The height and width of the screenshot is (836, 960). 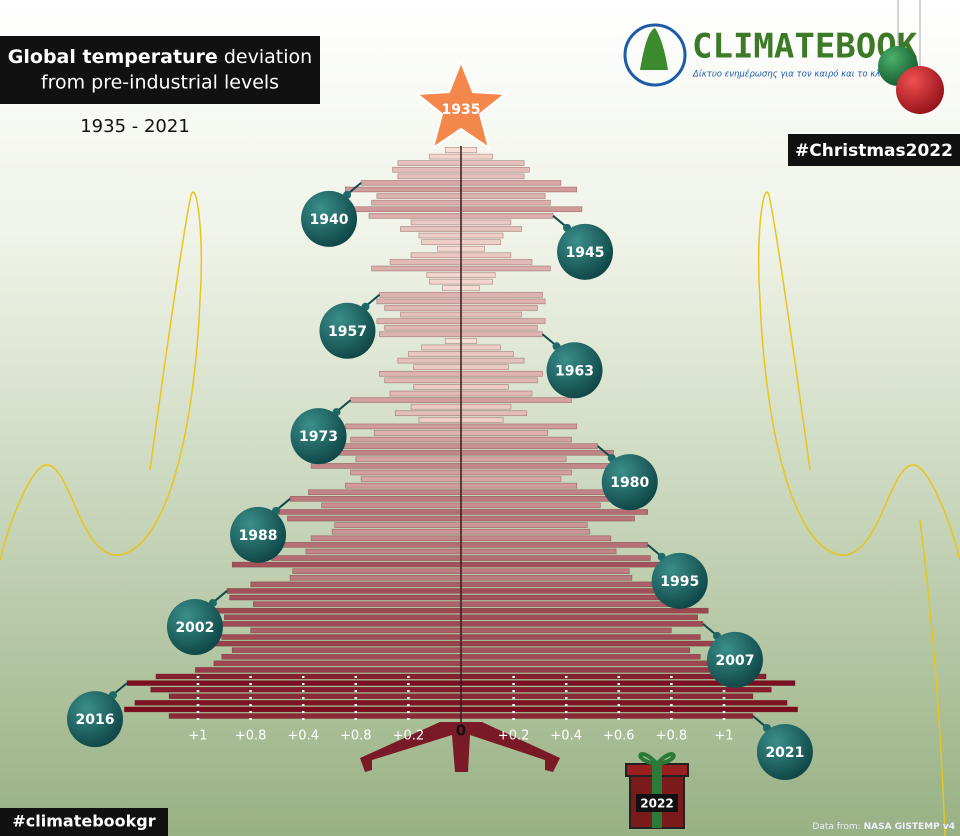 I want to click on ornament-label: 2002, so click(x=194, y=628).